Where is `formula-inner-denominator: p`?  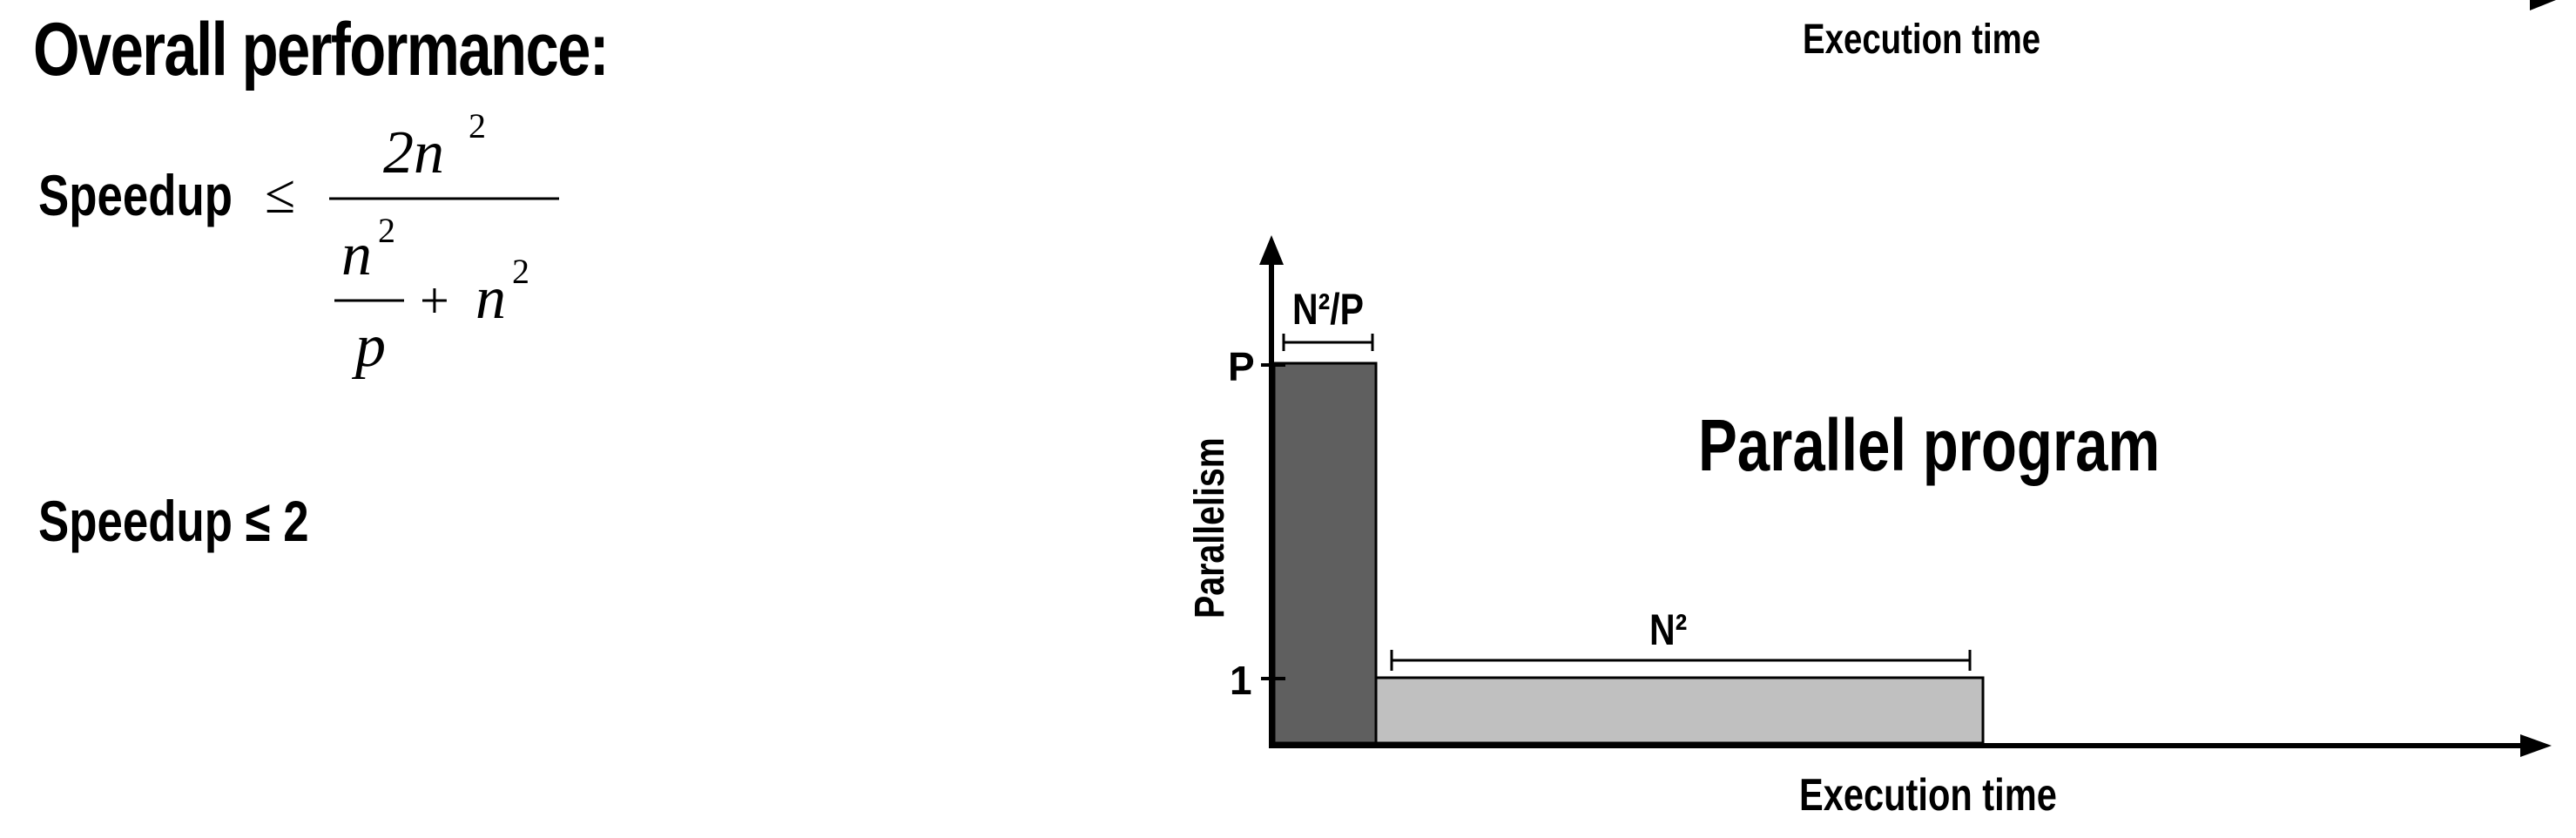
formula-inner-denominator: p is located at coordinates (369, 346).